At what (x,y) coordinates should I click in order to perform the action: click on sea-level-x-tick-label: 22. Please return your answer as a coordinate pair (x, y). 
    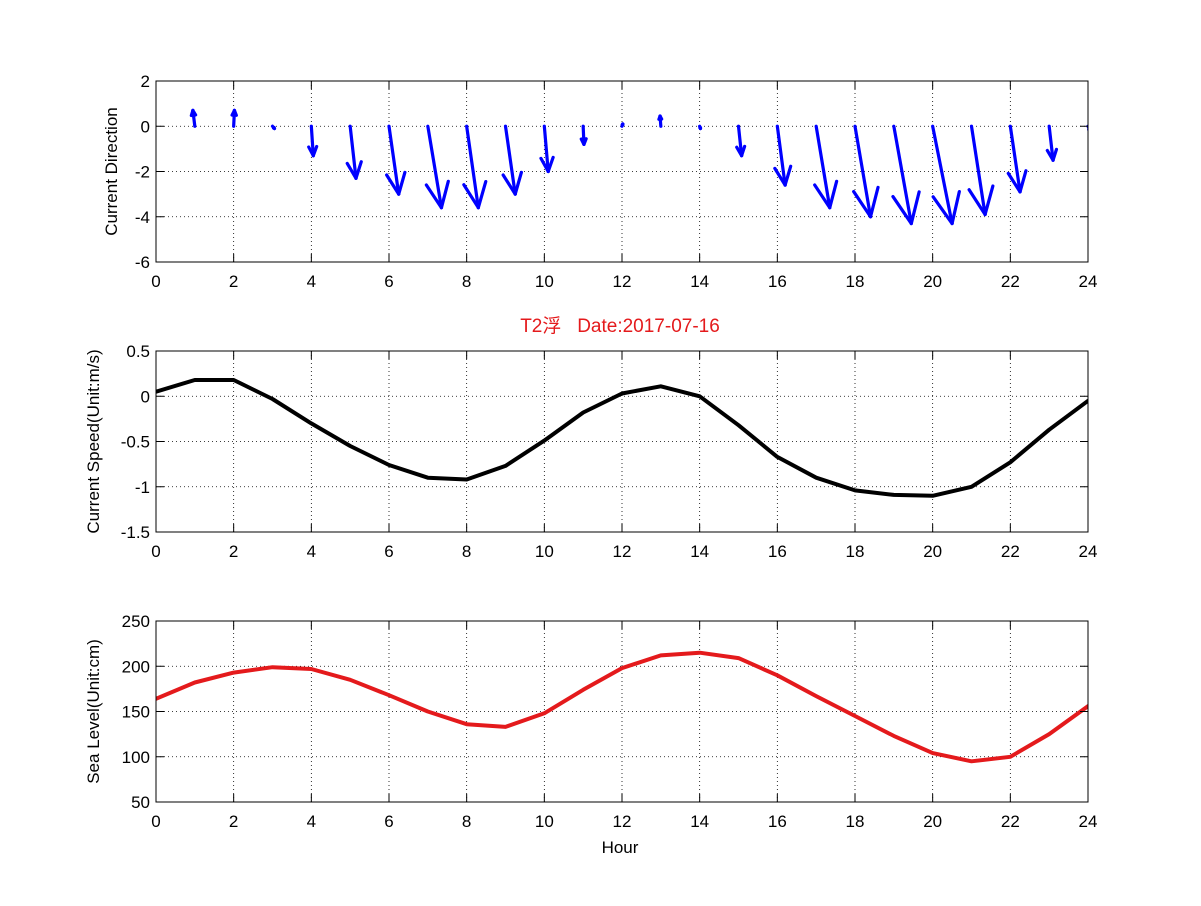
    Looking at the image, I should click on (1010, 821).